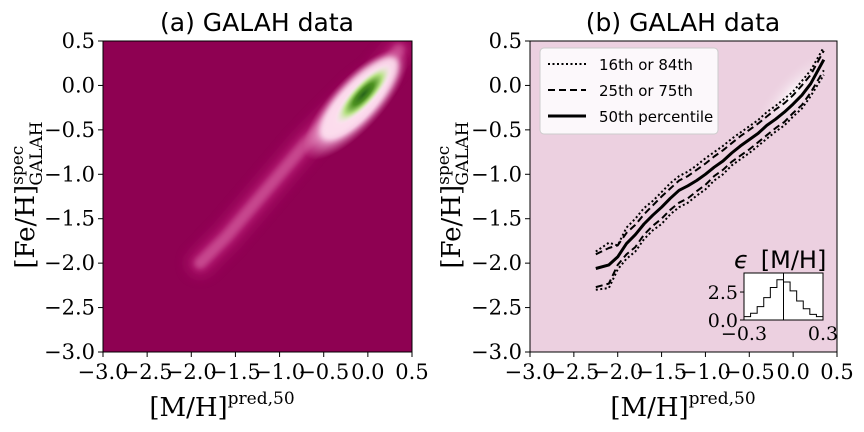  What do you see at coordinates (73, 196) in the screenshot?
I see `panel-a-y-ticks: −3.0 −2.5 −2.0 −1.5 −1.0 −0.5 0.0 0.5` at bounding box center [73, 196].